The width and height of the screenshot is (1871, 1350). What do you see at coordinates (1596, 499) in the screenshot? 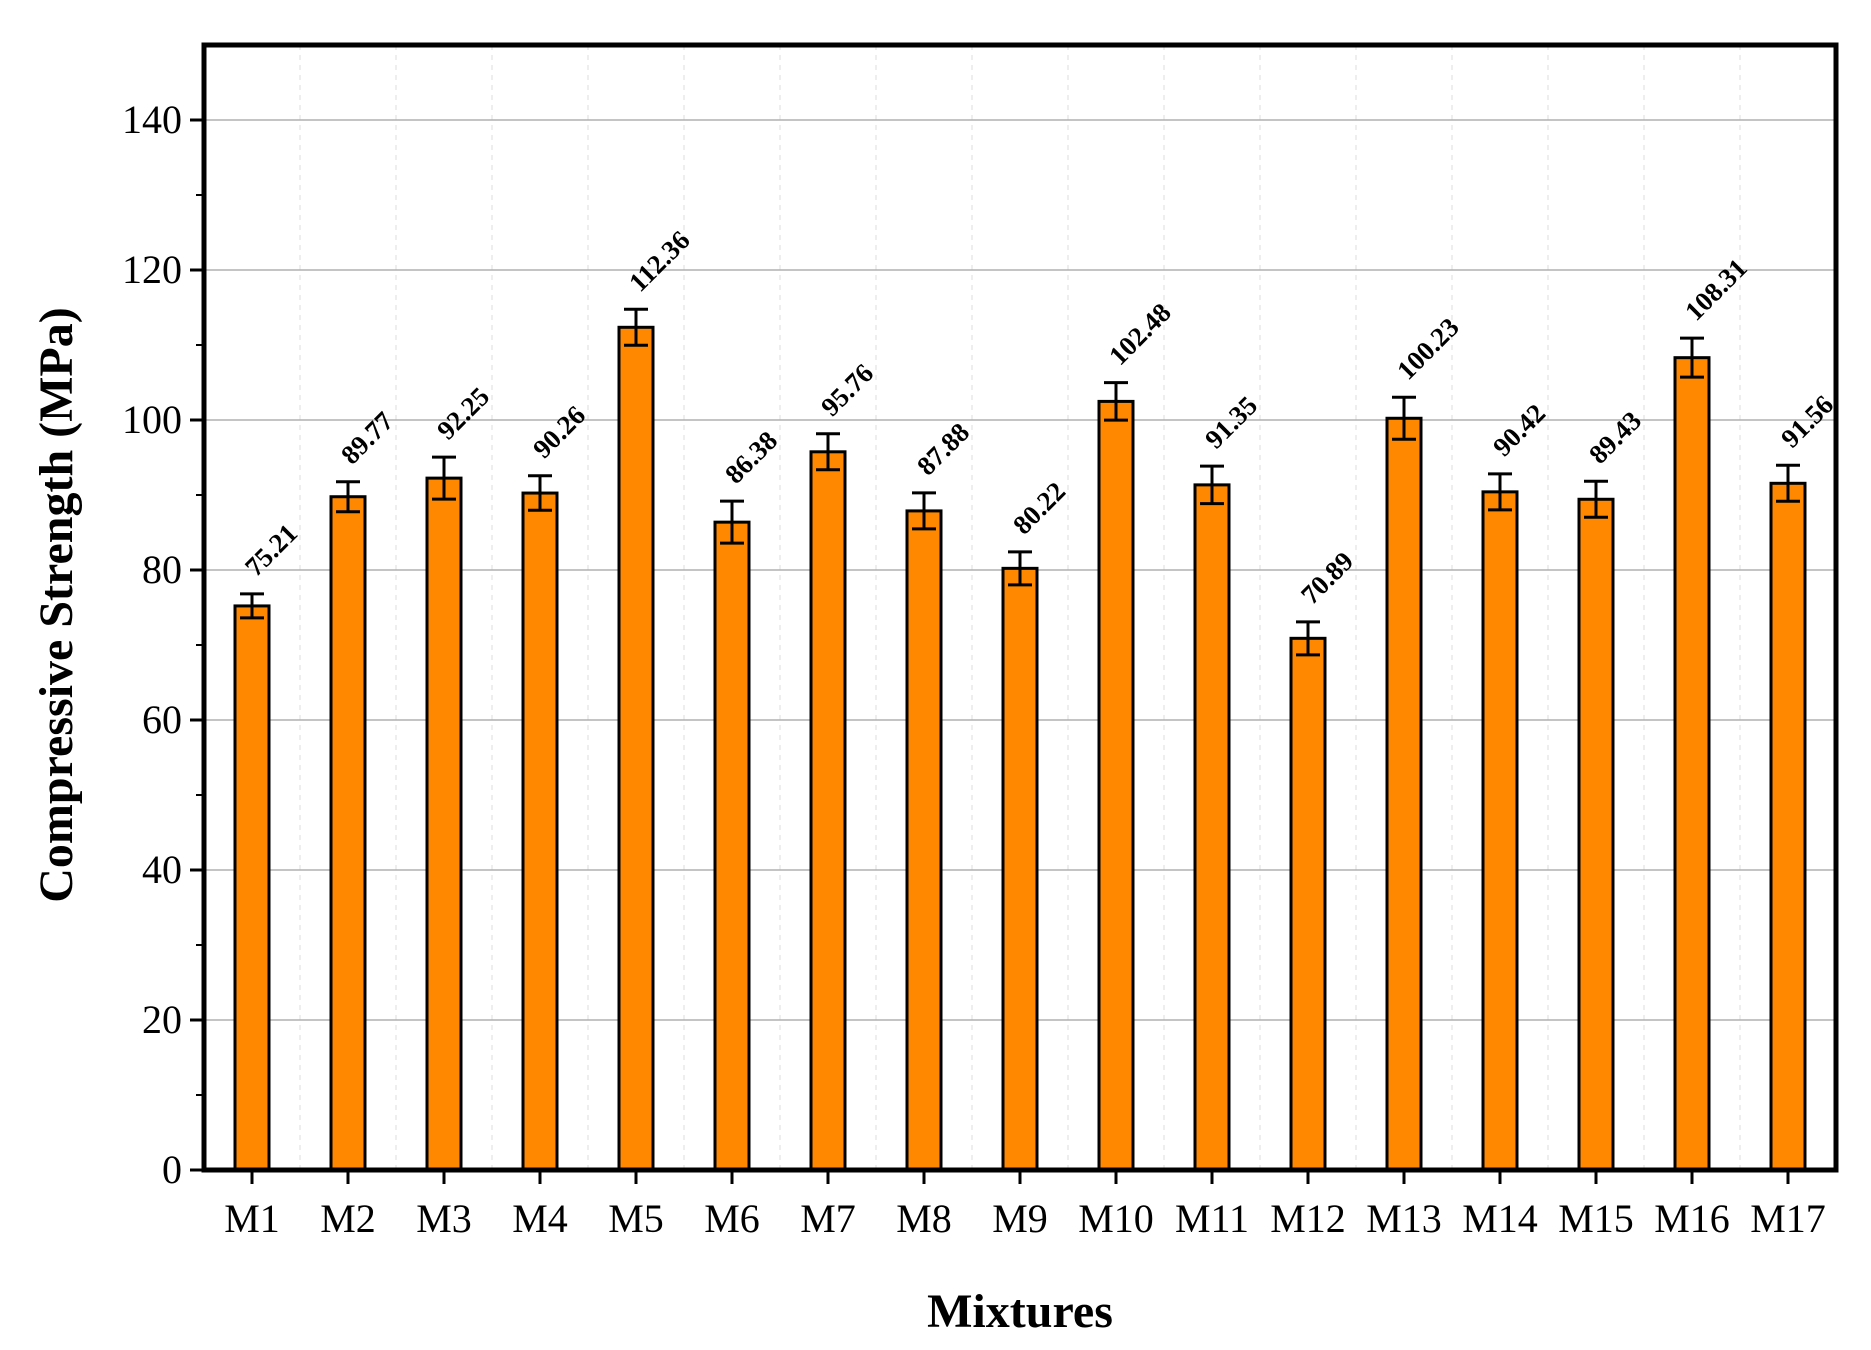
I see `error-bar-m15` at bounding box center [1596, 499].